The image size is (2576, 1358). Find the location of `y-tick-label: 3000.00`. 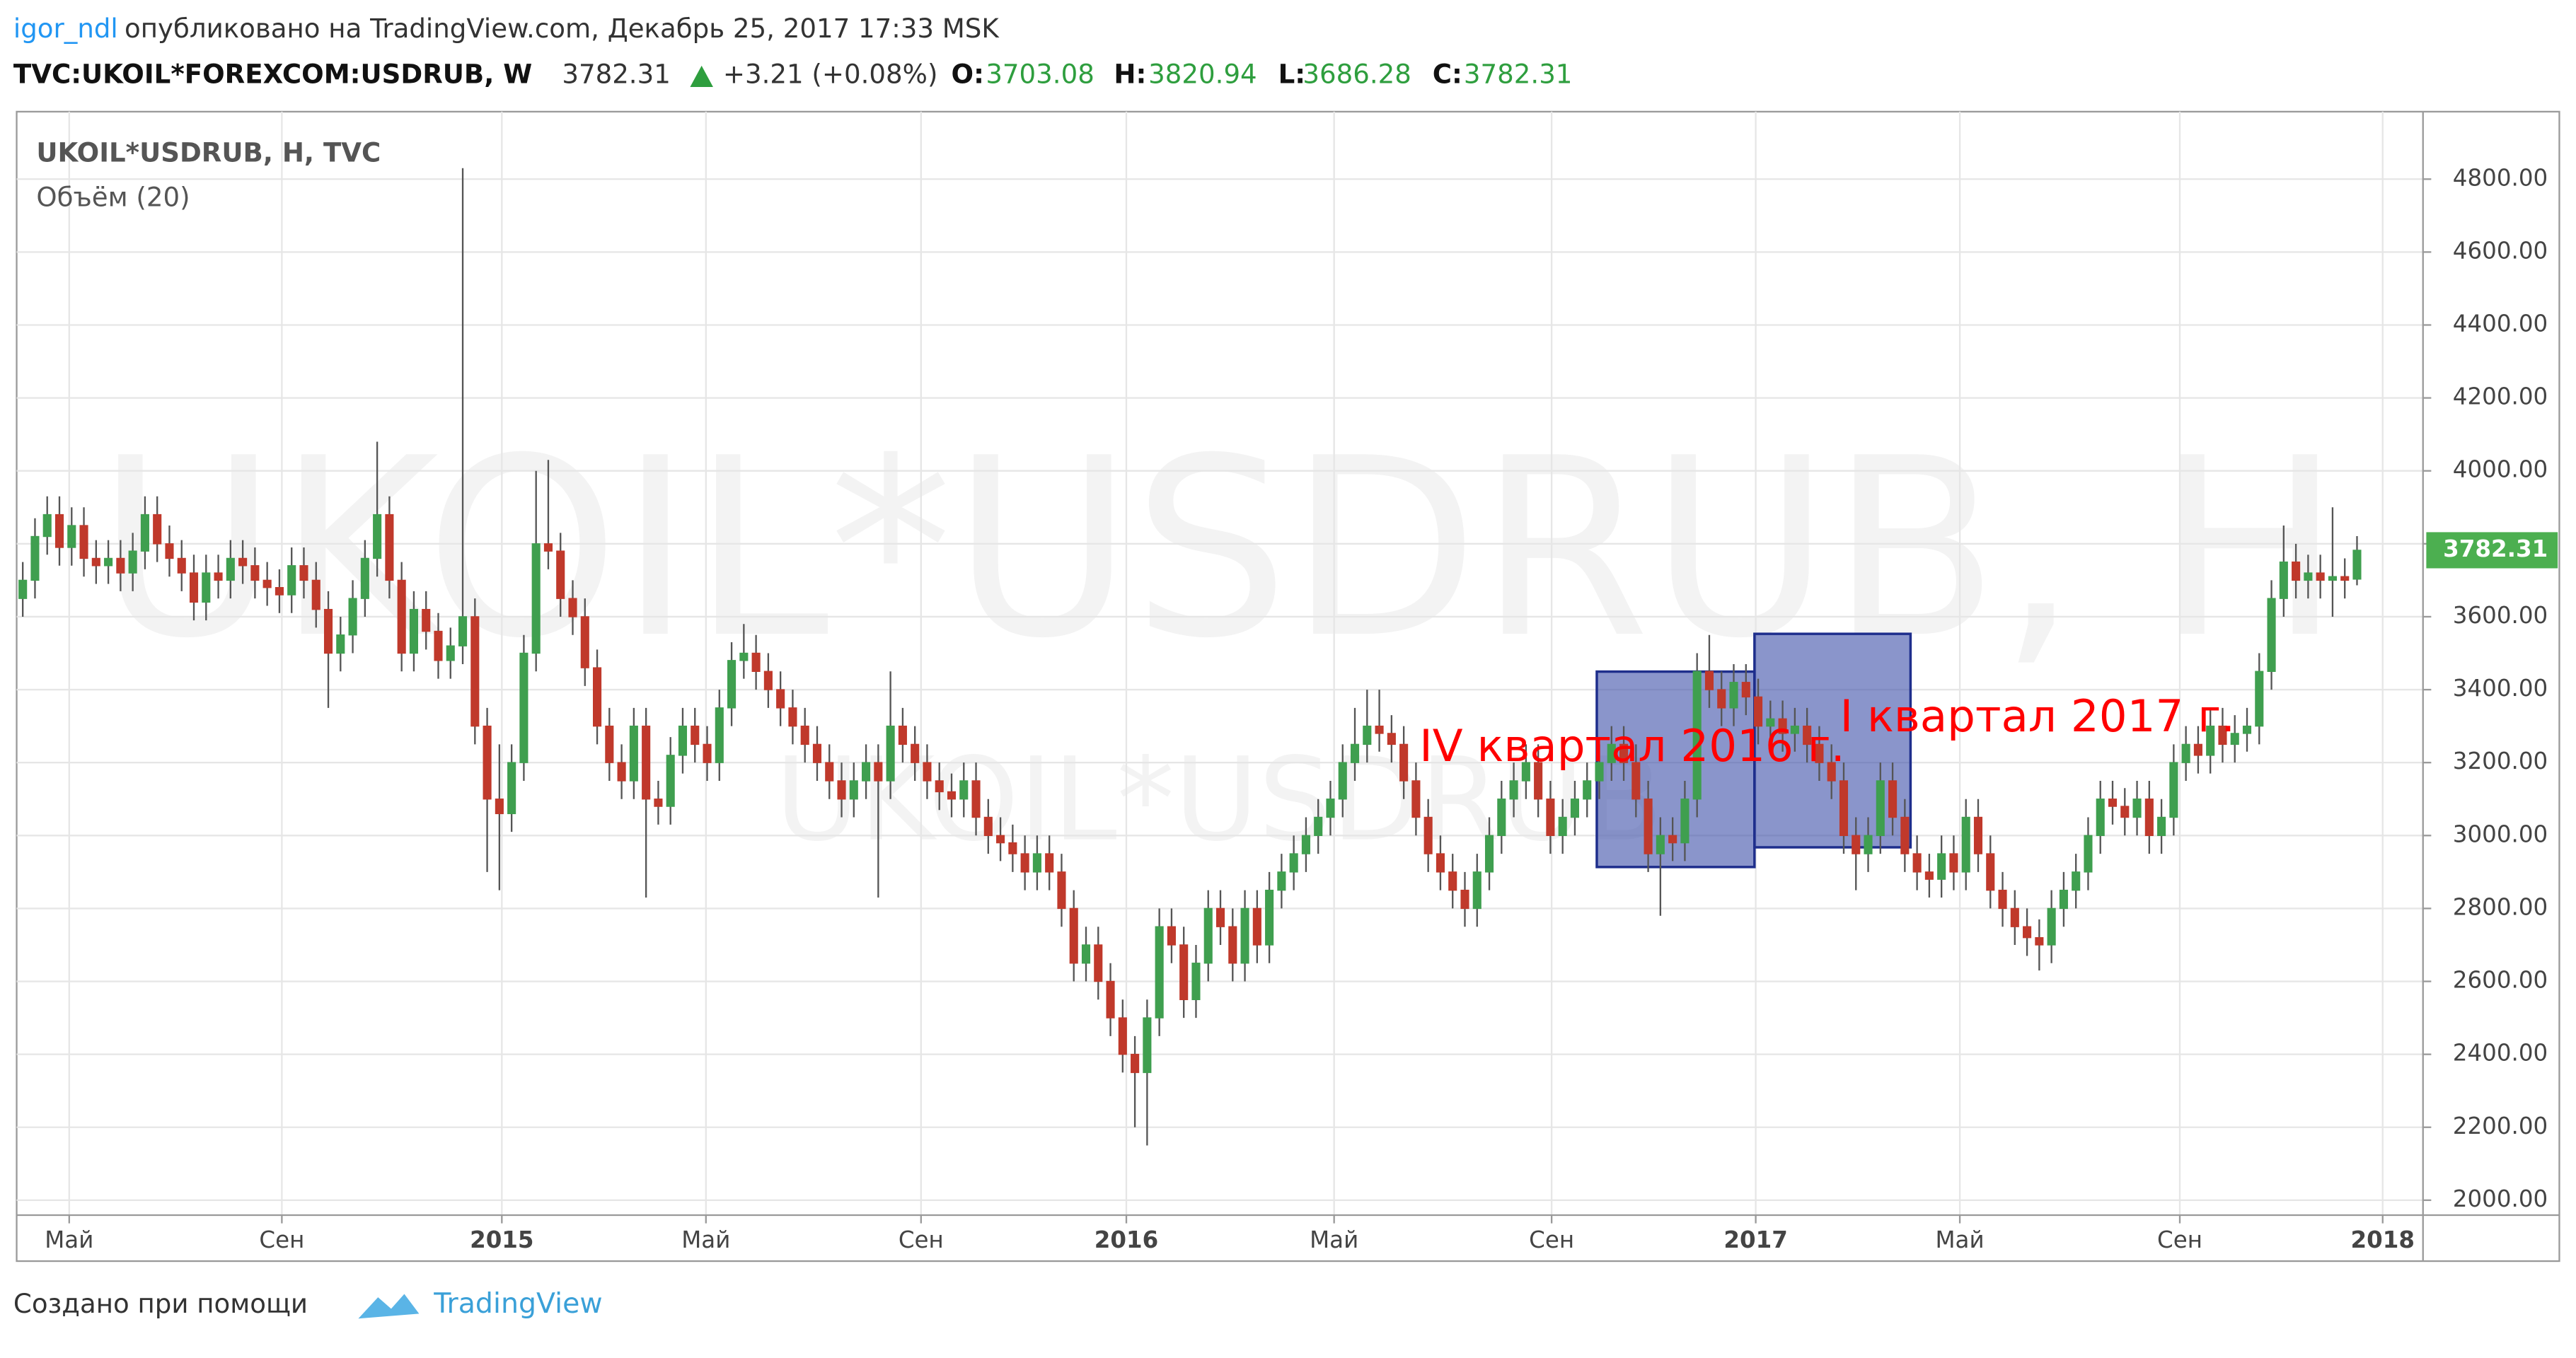

y-tick-label: 3000.00 is located at coordinates (2500, 833).